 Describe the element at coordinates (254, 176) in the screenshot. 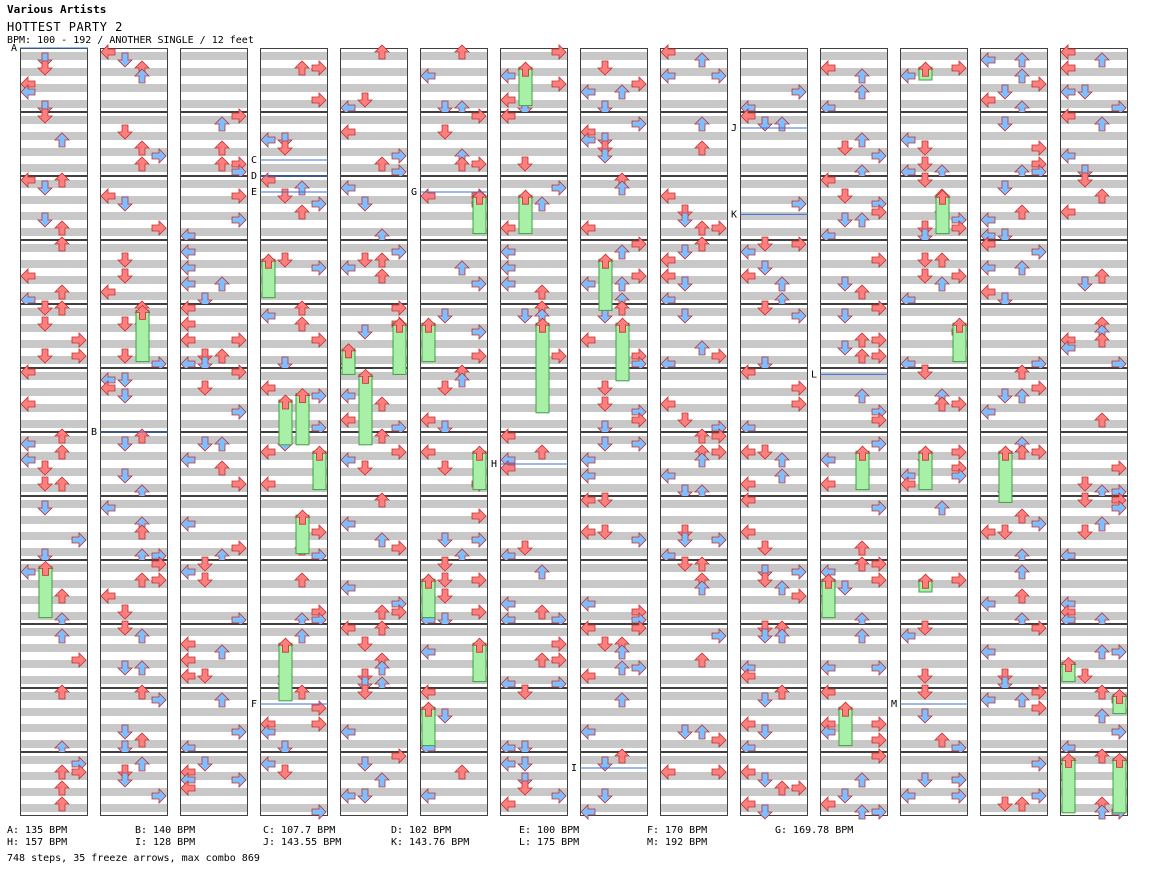

I see `bpm-marker-label: D` at that location.